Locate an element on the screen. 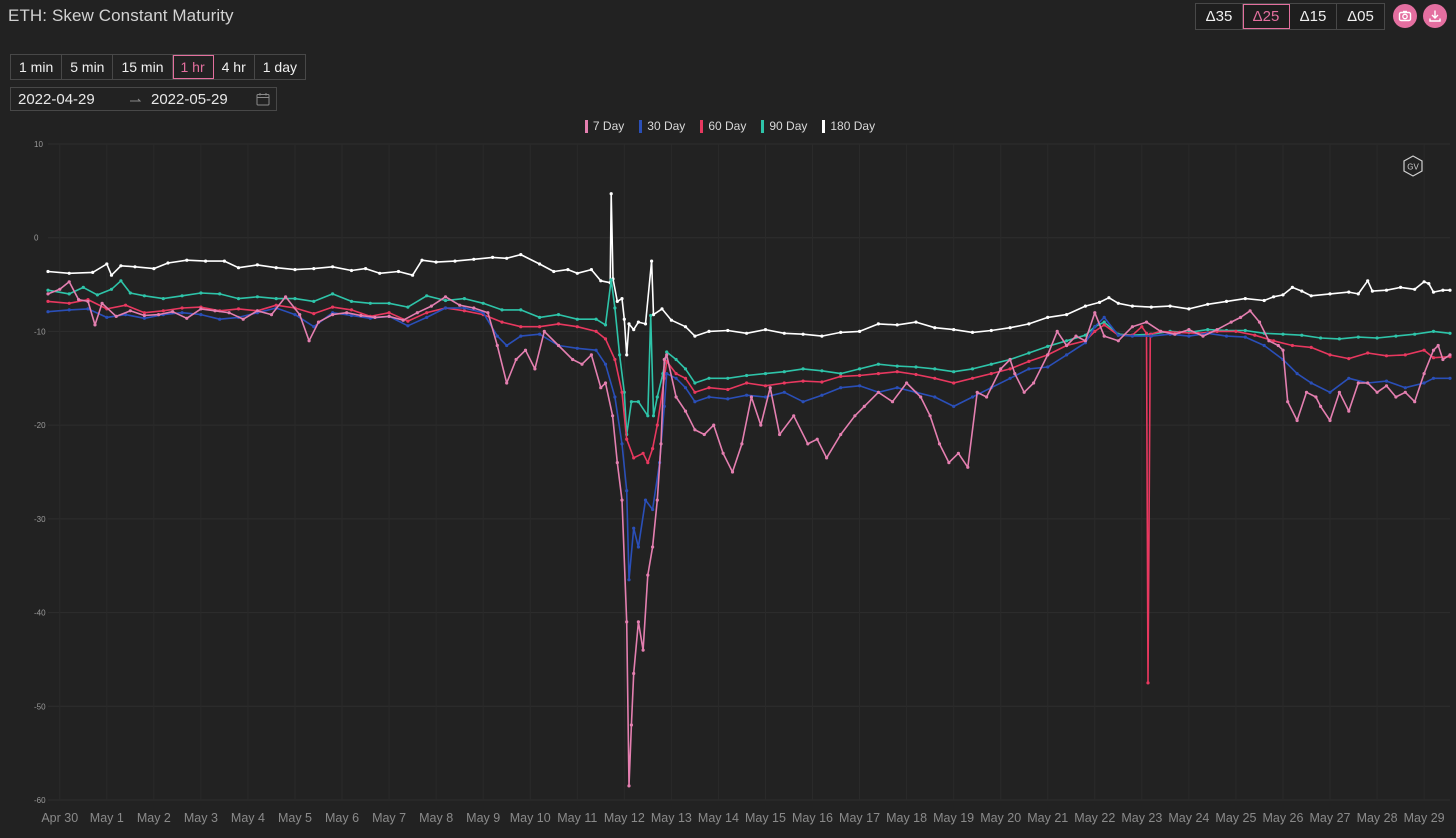 This screenshot has width=1456, height=838. delta-15-button: Δ15 is located at coordinates (1313, 16).